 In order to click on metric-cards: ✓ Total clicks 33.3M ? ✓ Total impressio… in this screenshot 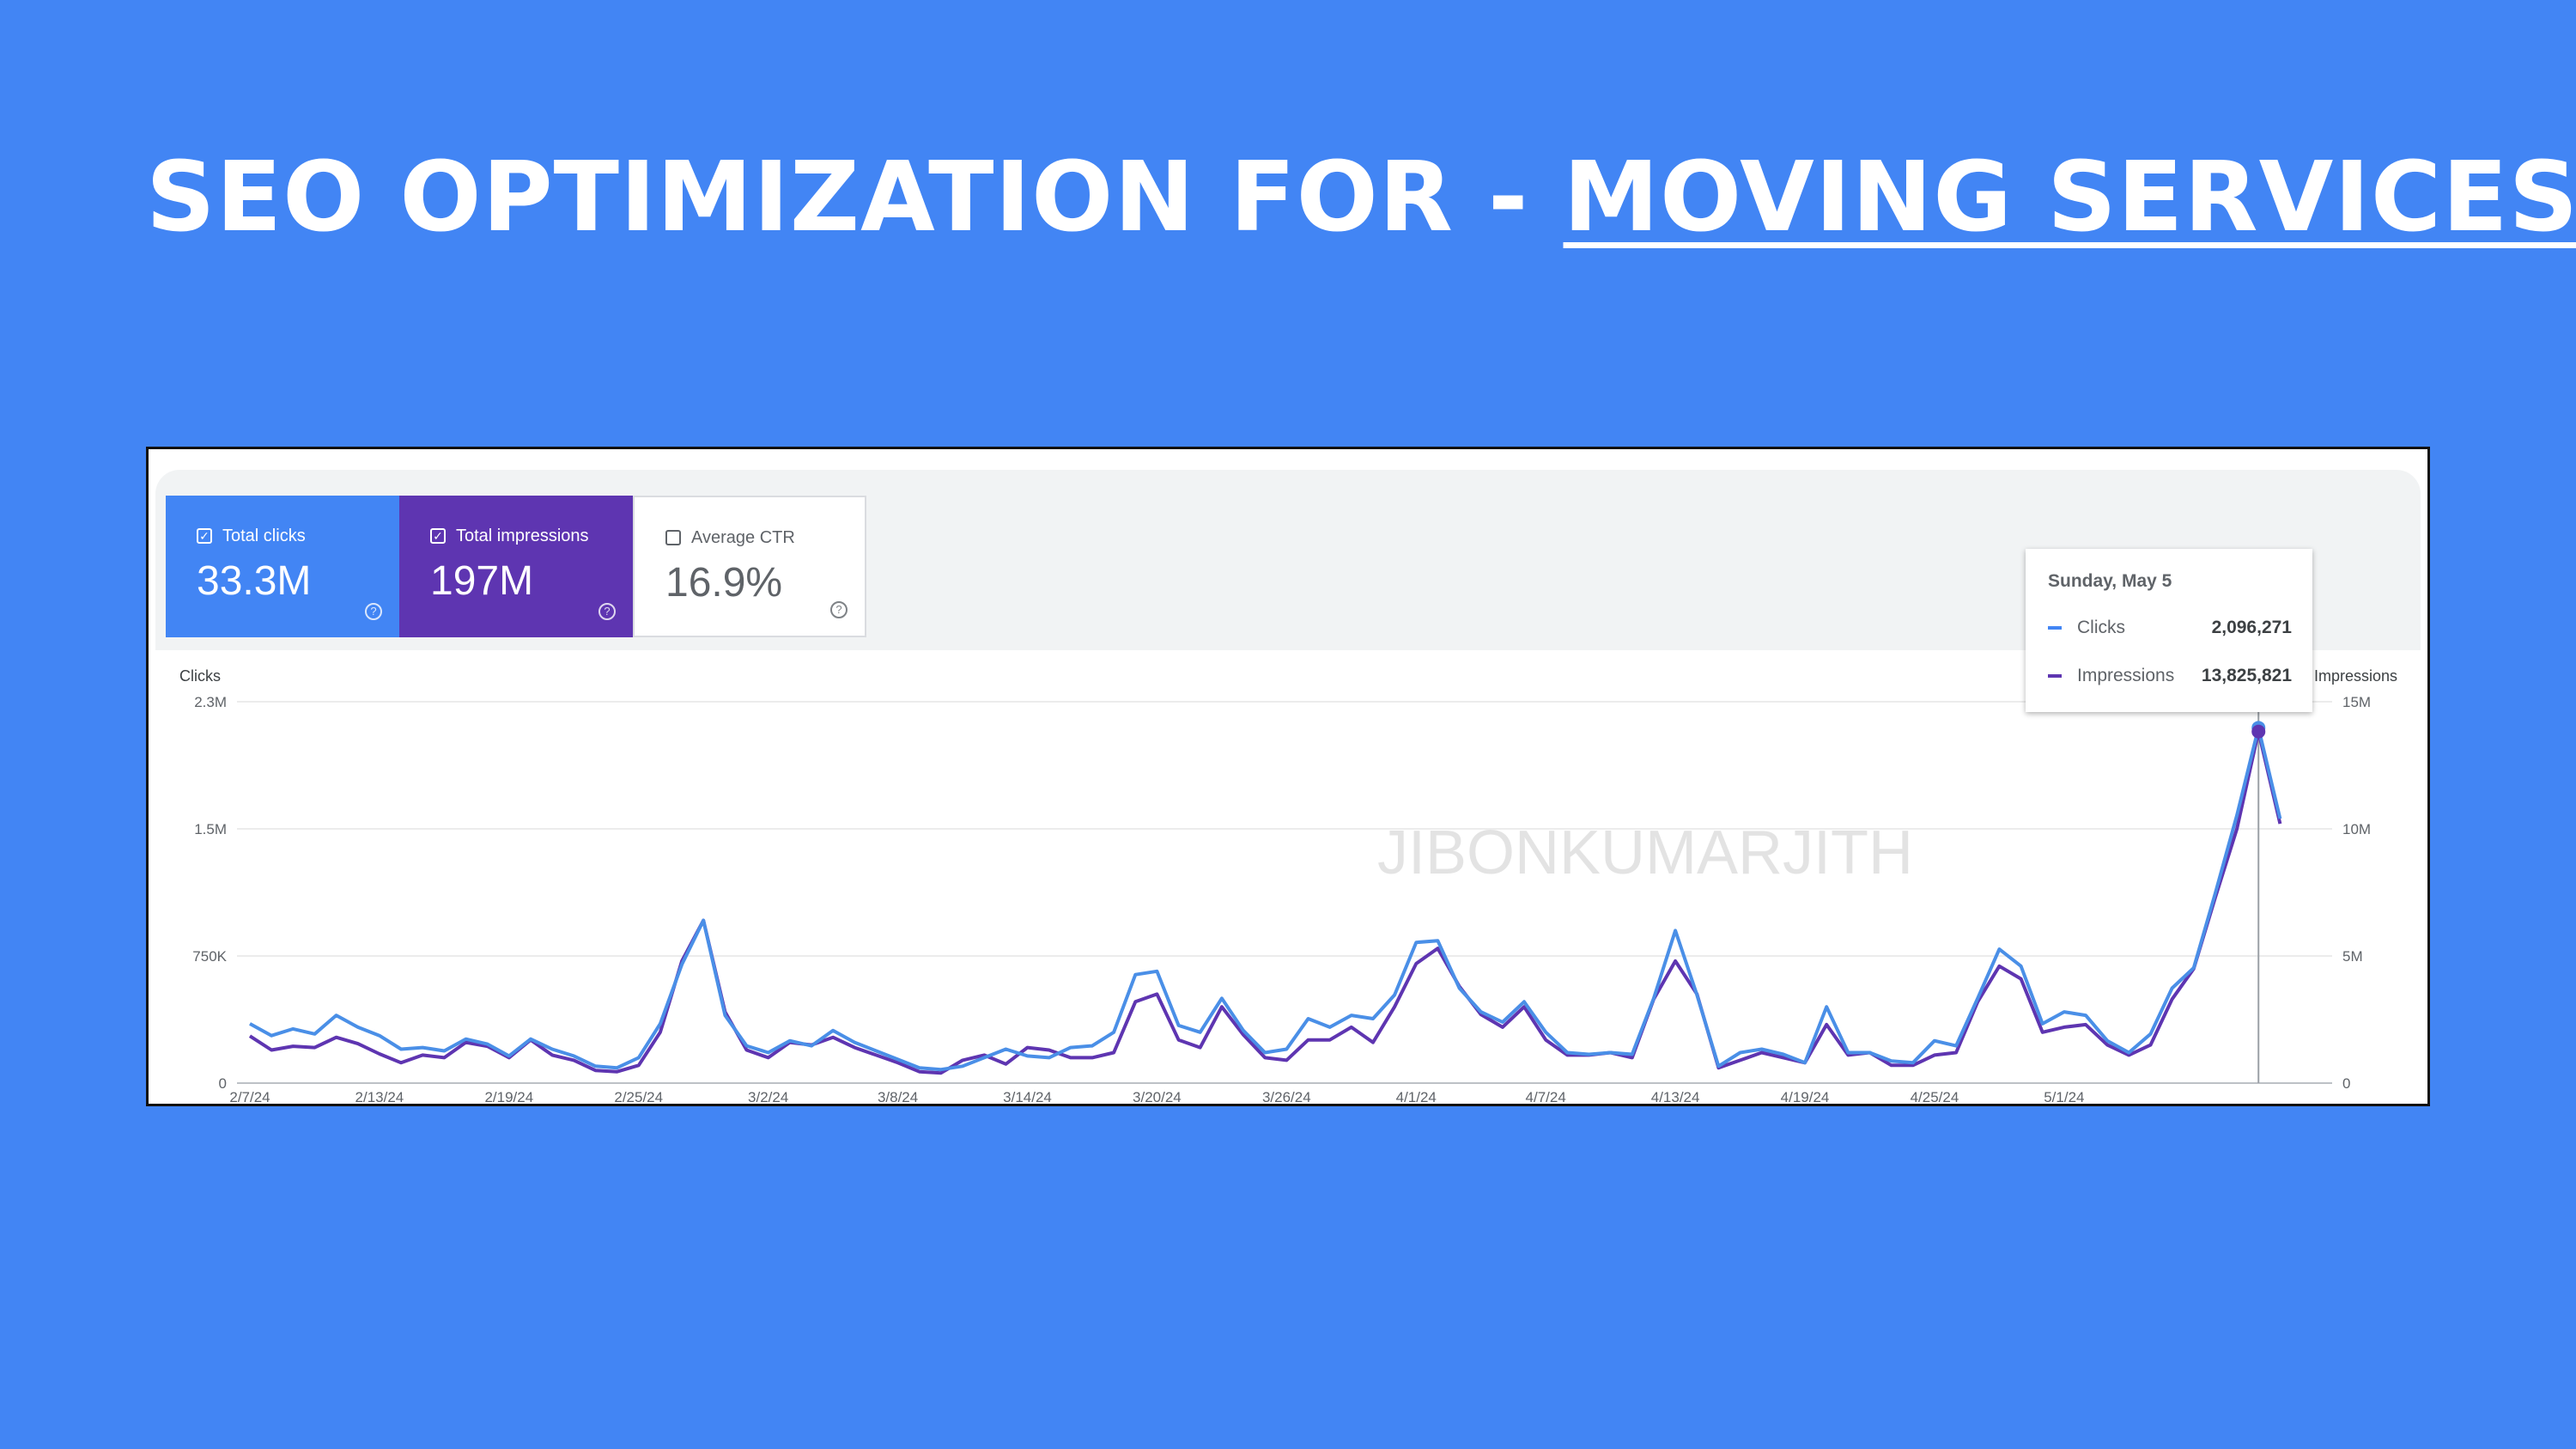, I will do `click(516, 566)`.